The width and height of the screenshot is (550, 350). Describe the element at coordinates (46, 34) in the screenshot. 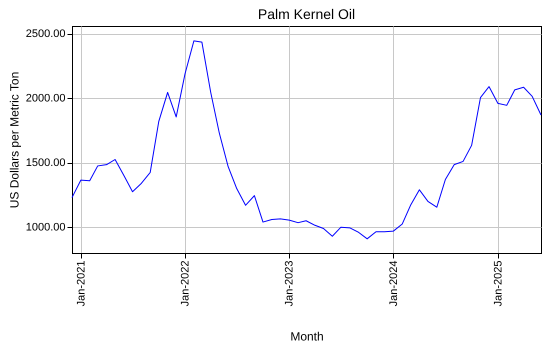

I see `y-tick-label: 2500.00` at that location.